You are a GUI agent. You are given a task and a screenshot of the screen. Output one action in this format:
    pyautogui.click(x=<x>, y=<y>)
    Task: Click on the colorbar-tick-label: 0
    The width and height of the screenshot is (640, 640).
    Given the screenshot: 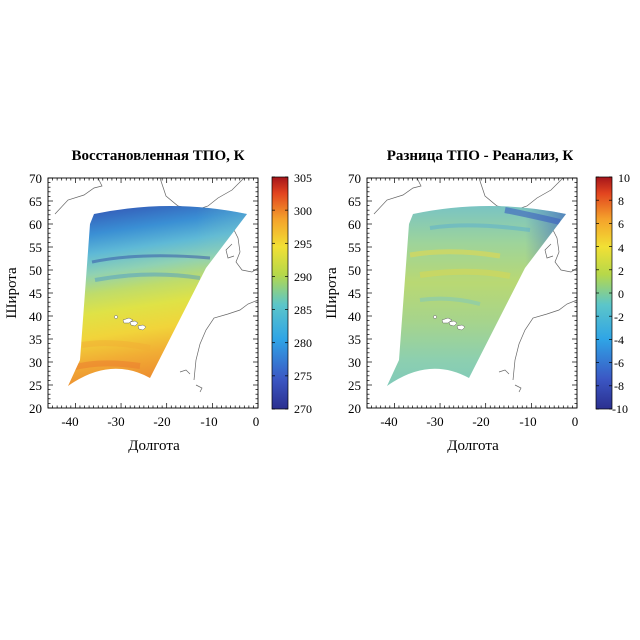 What is the action you would take?
    pyautogui.click(x=621, y=294)
    